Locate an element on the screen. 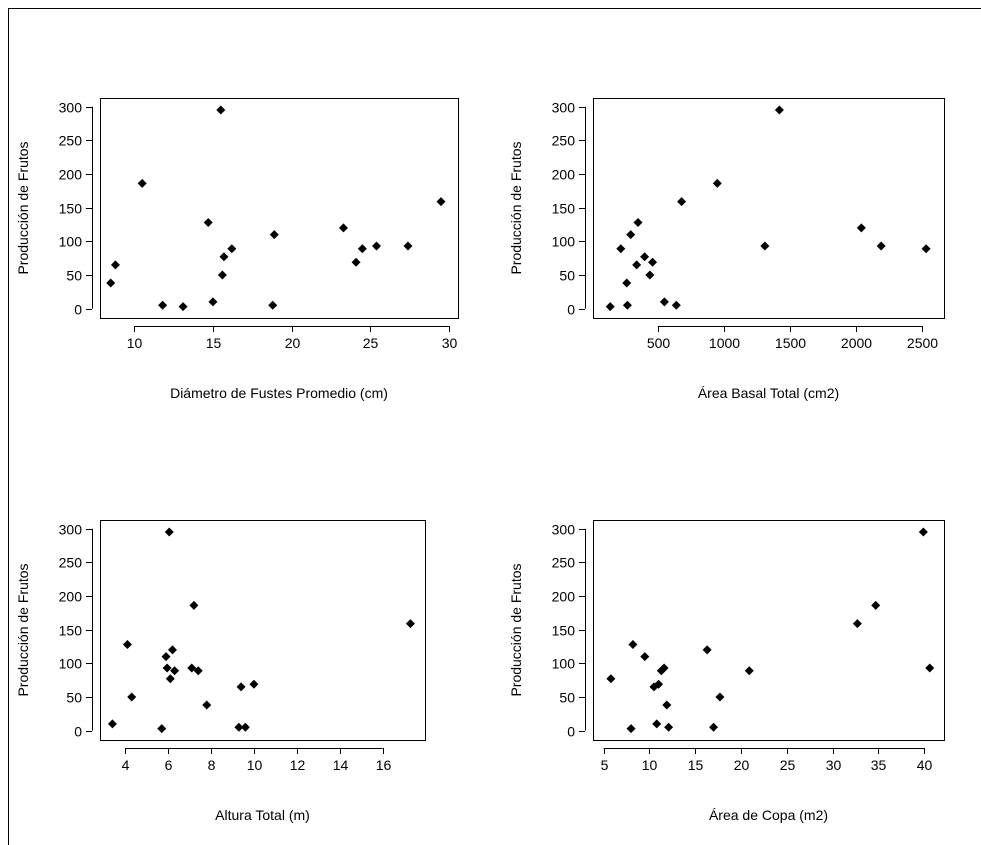  x-axis-title: Altura Total (m) is located at coordinates (262, 815).